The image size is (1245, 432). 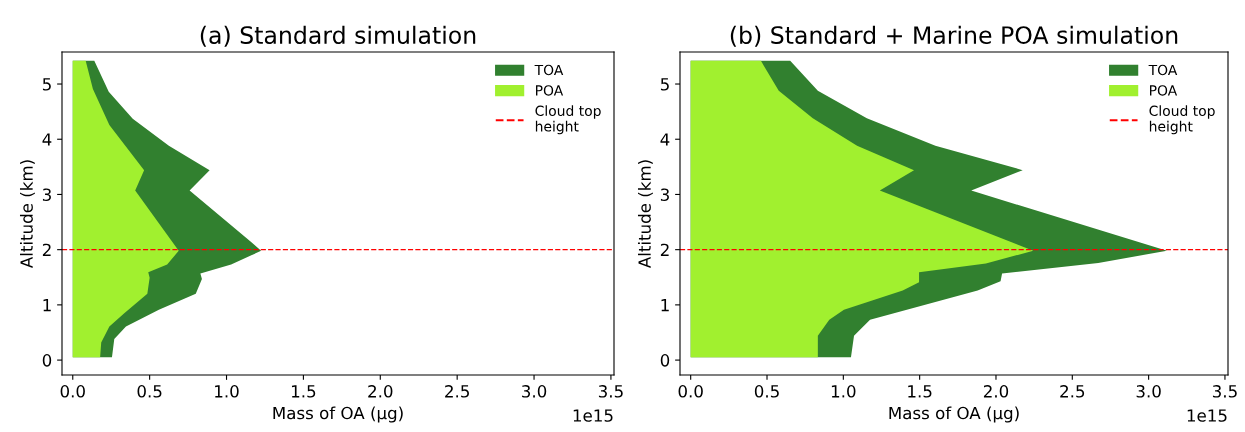 I want to click on chart-title: (a) Standard simulation, so click(x=338, y=36).